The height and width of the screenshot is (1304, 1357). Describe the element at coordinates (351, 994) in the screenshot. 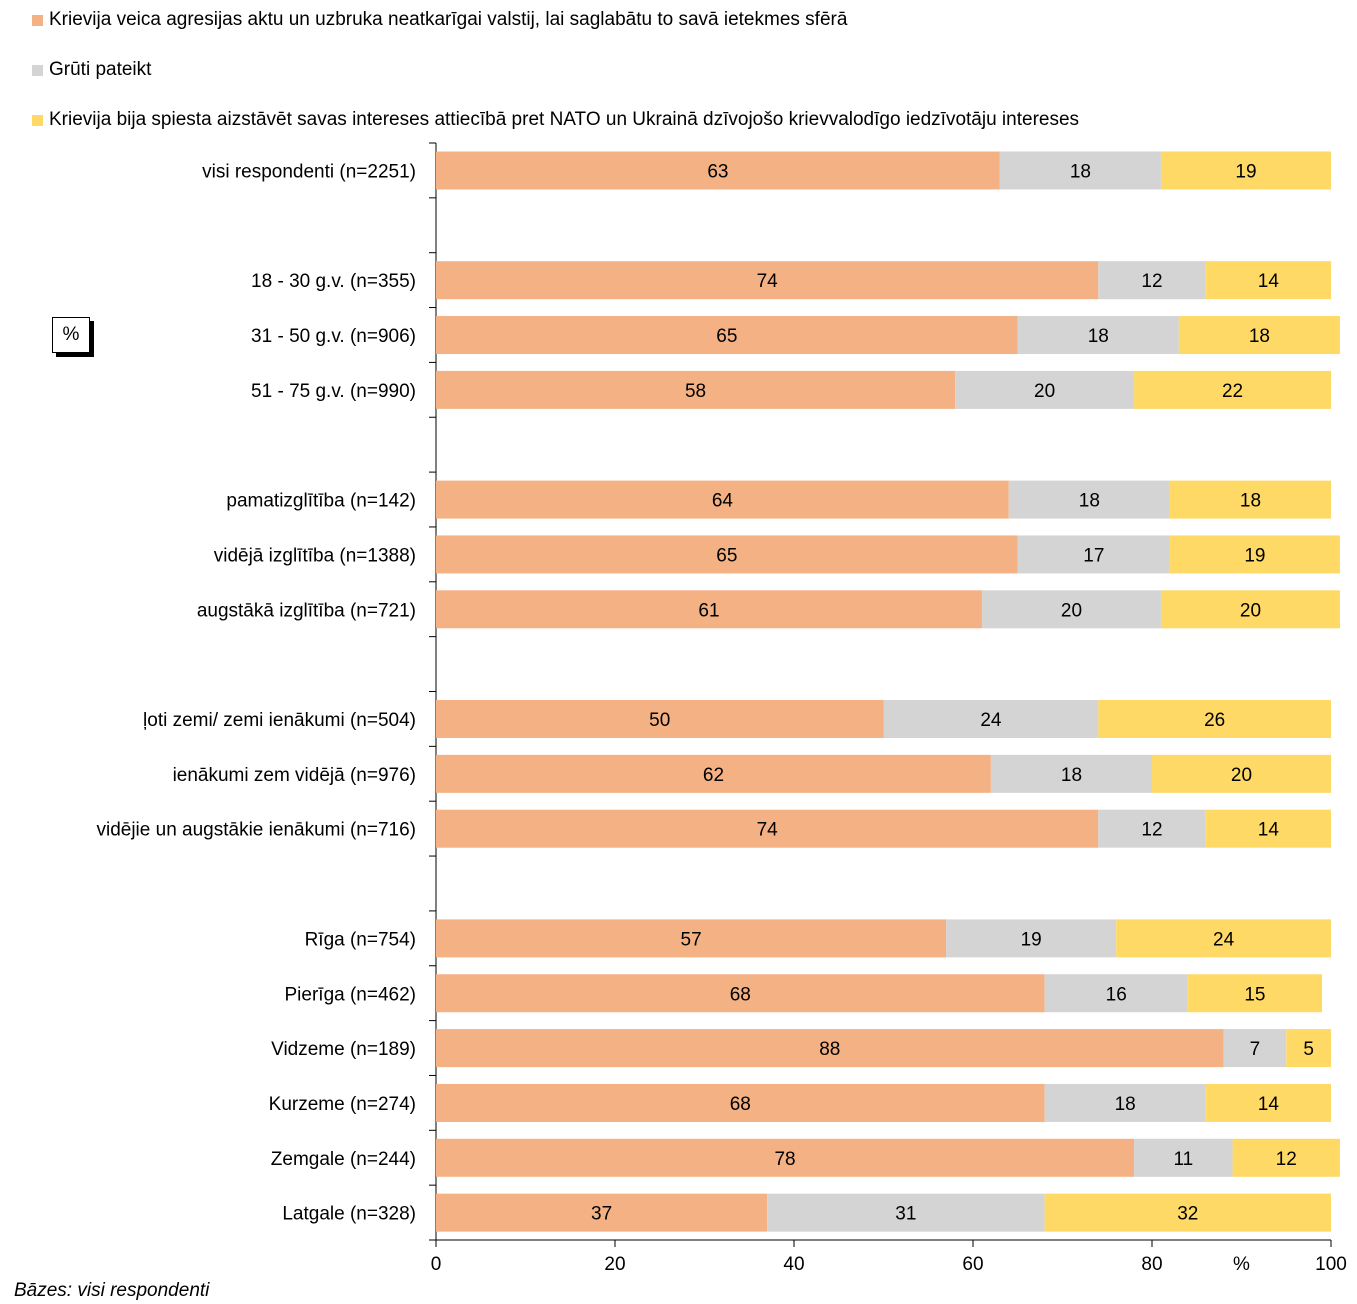

I see `category-label: Pierīga (n=462)` at that location.